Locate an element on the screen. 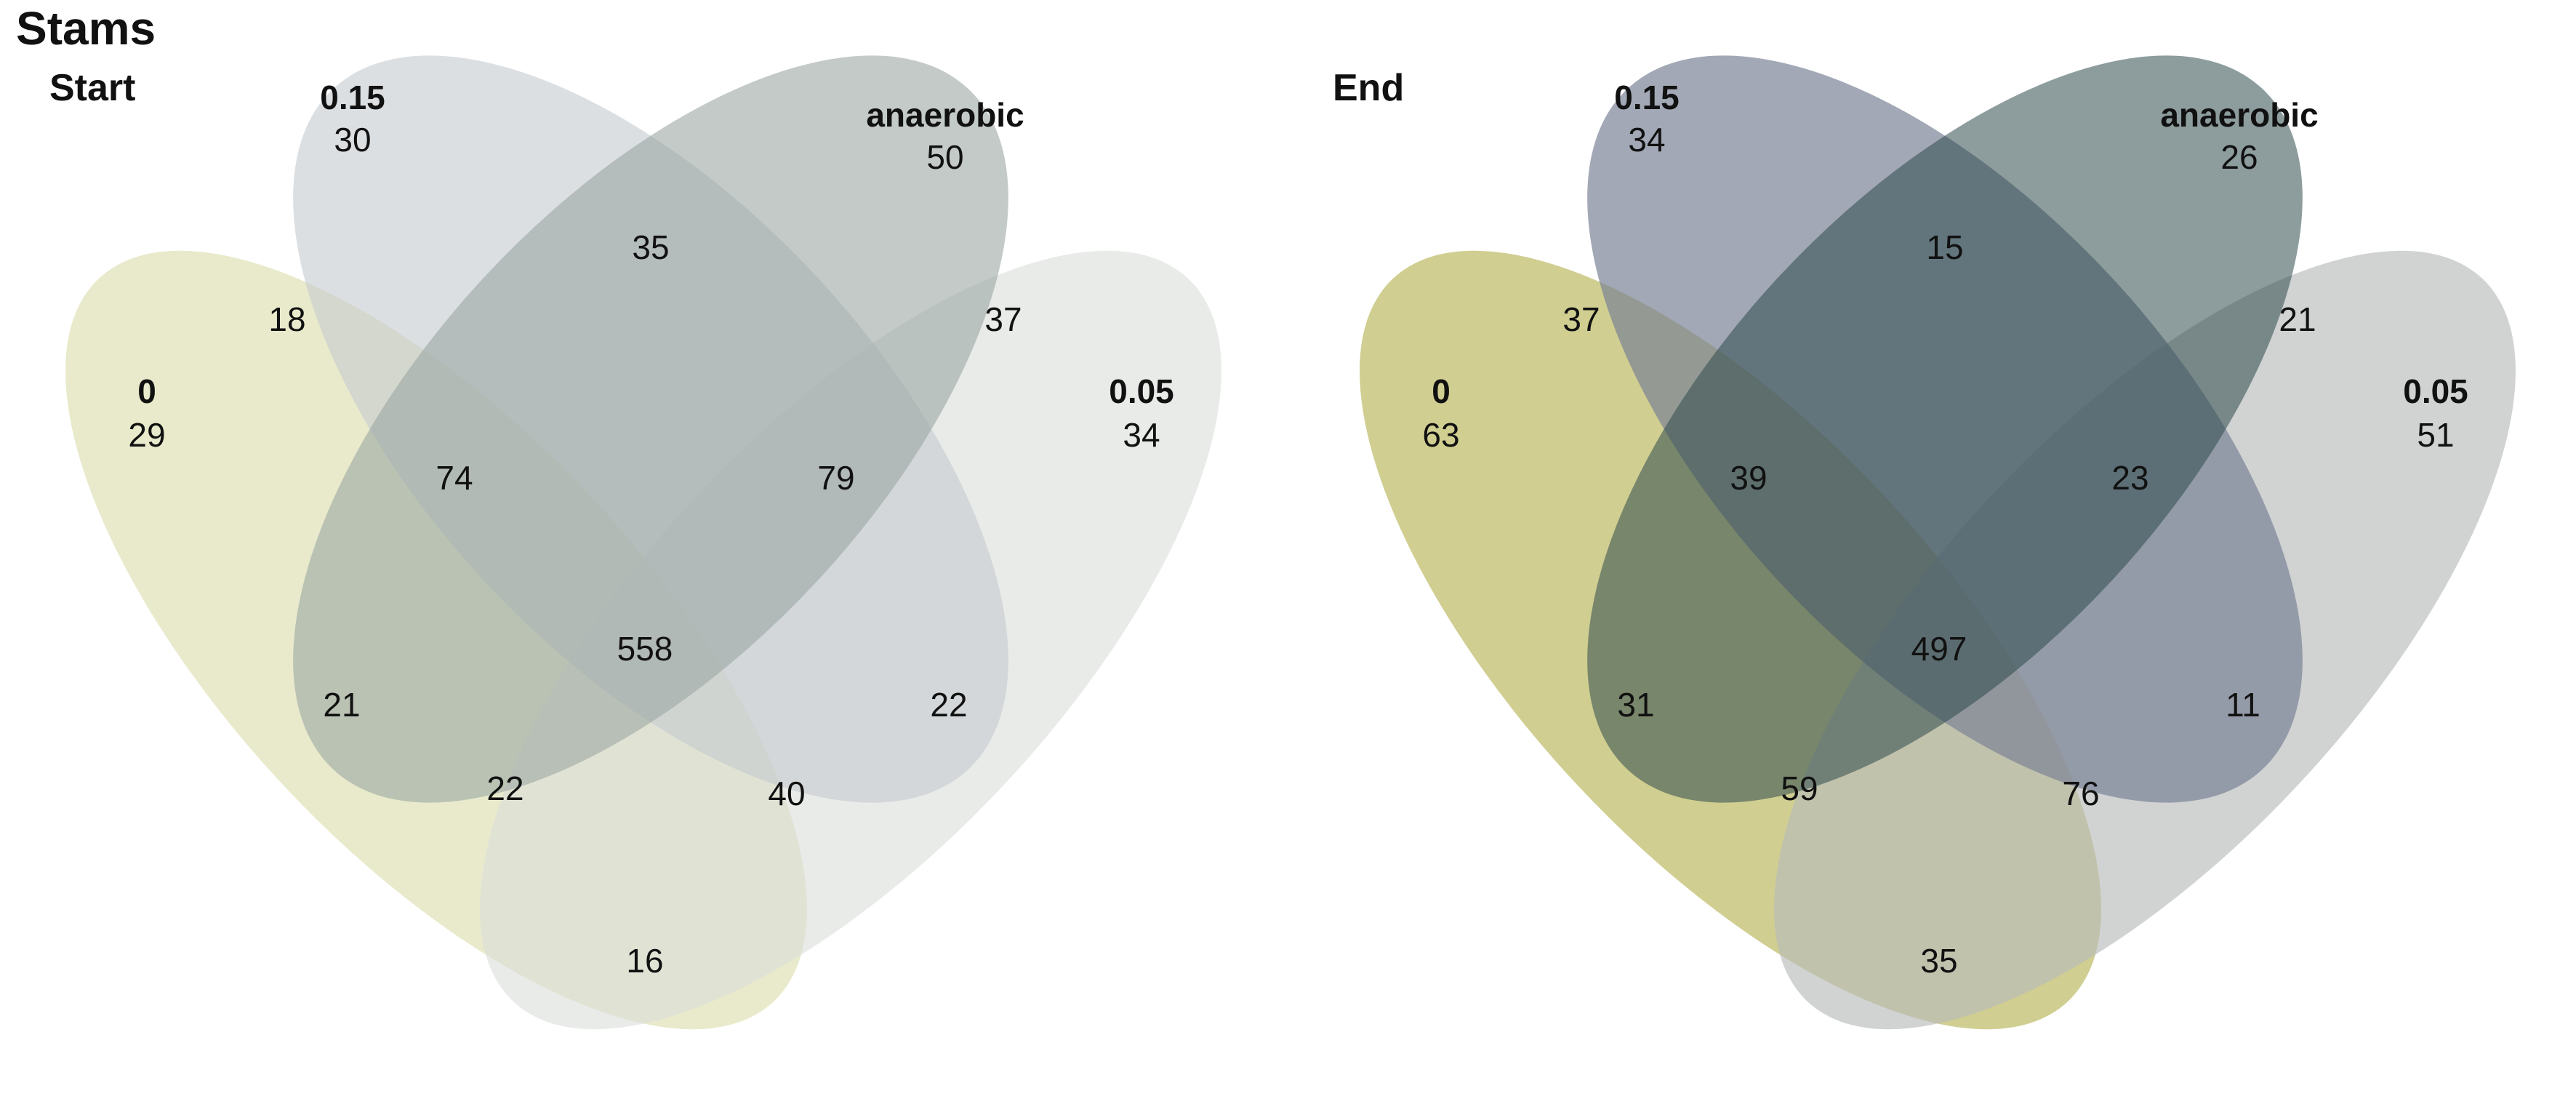 This screenshot has height=1120, width=2576. region-count: 39 is located at coordinates (1748, 478).